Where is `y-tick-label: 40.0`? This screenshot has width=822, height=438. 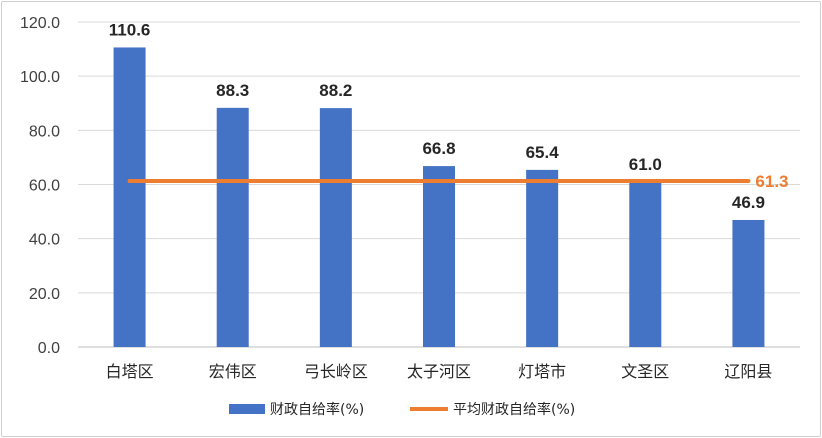
y-tick-label: 40.0 is located at coordinates (44, 240).